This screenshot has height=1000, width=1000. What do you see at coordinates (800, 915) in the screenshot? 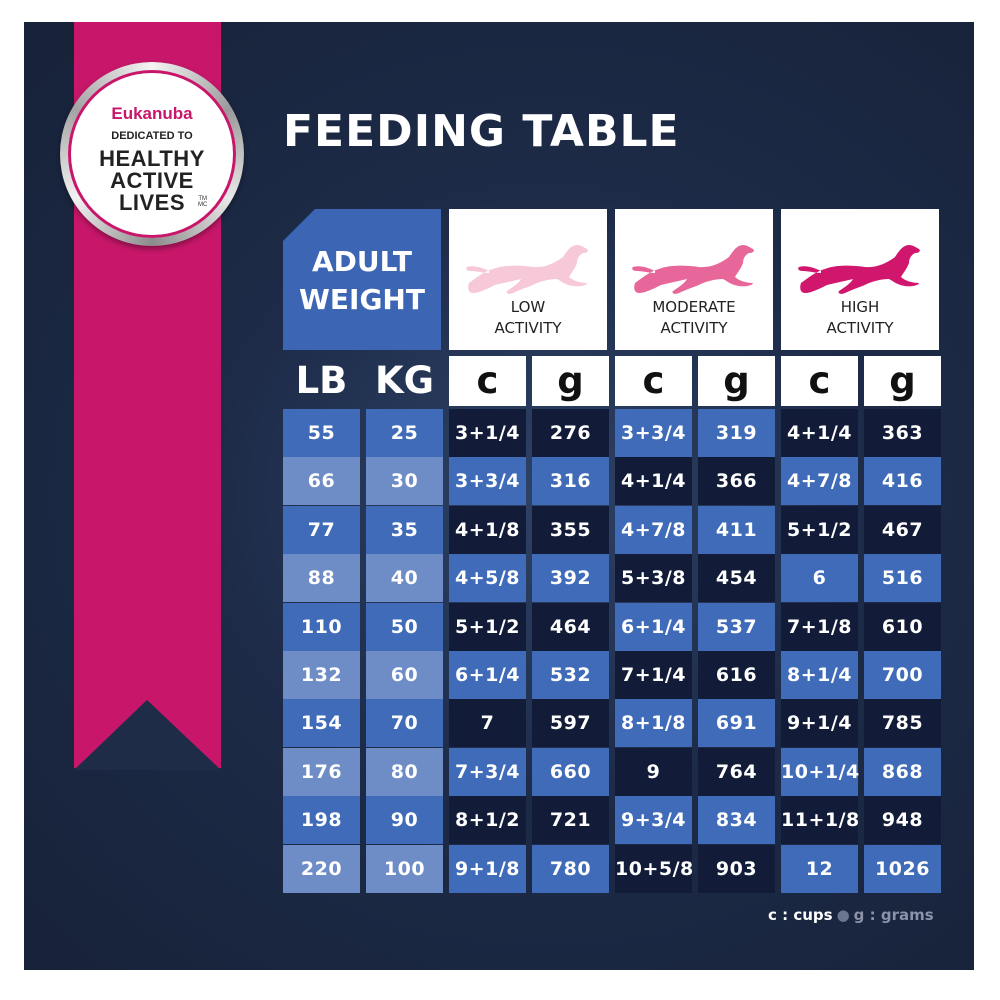
I see `legend-cups: c : cups` at bounding box center [800, 915].